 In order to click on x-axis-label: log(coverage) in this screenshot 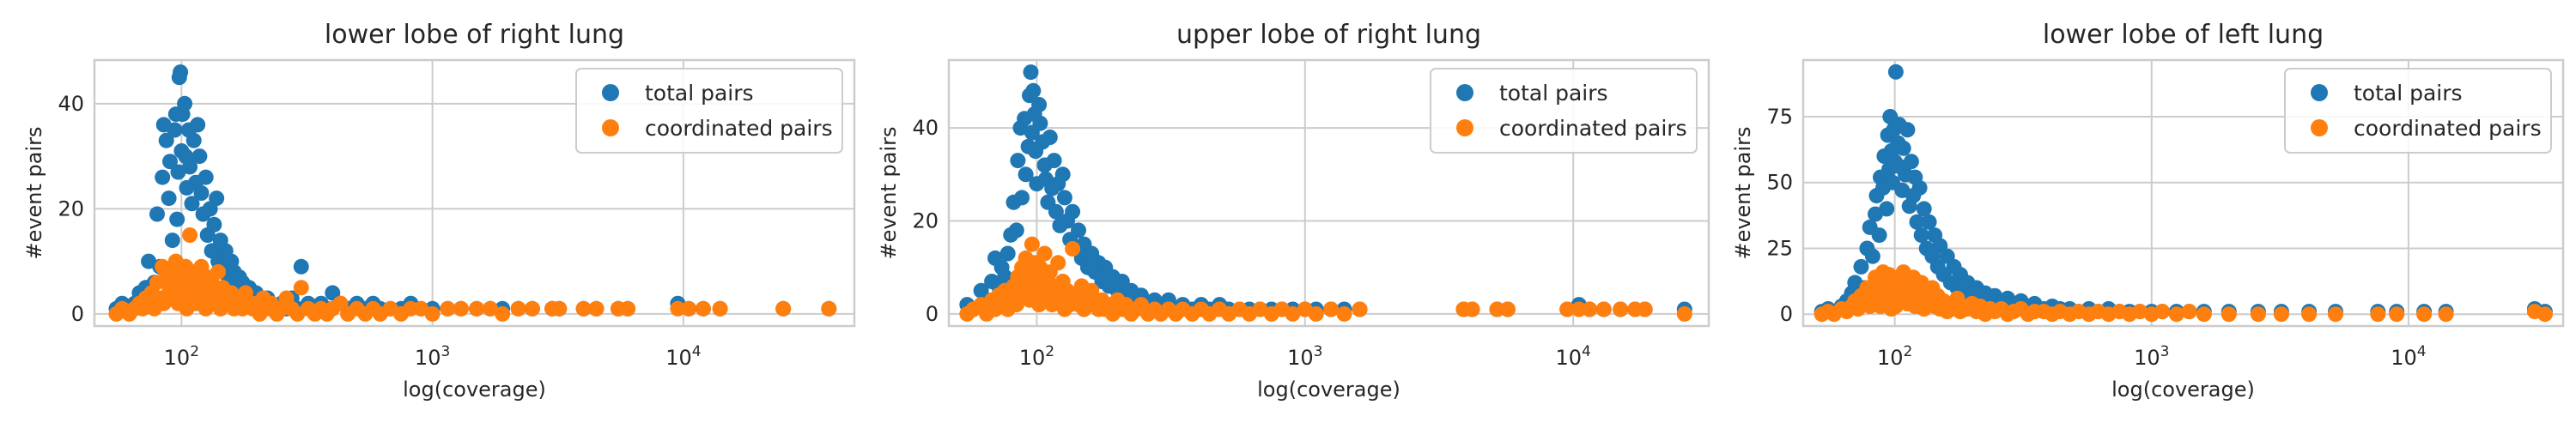, I will do `click(474, 390)`.